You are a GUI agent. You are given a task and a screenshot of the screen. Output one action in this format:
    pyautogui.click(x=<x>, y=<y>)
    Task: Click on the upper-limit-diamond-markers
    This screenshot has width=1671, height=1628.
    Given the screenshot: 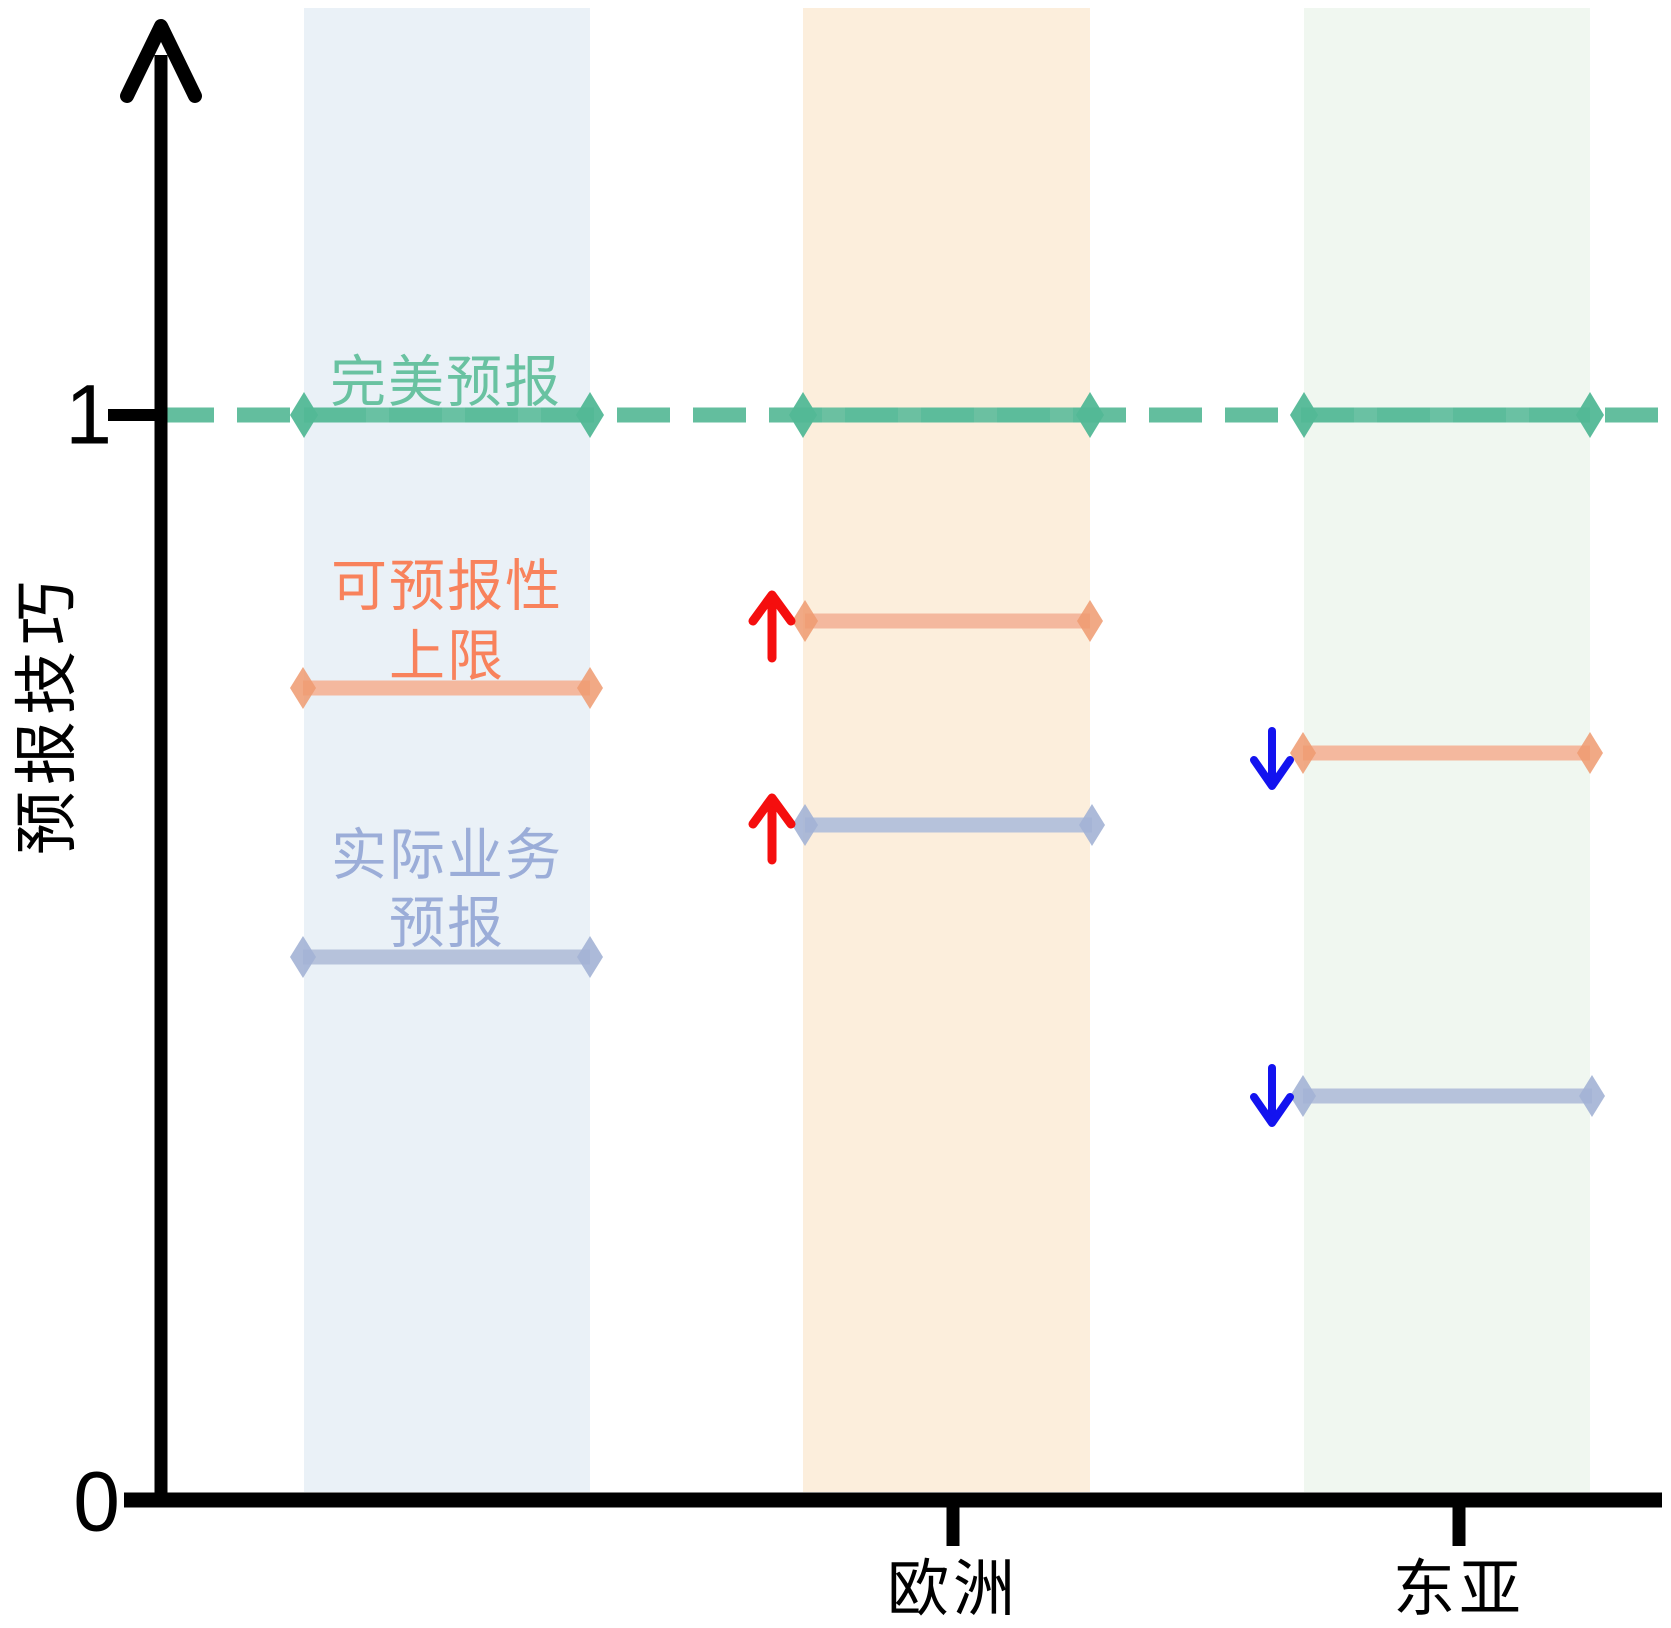 What is the action you would take?
    pyautogui.click(x=946, y=687)
    